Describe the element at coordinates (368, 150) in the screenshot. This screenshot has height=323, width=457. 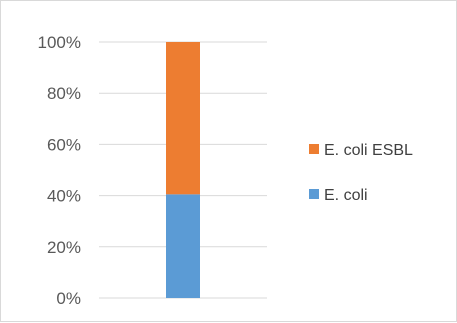
I see `legend-label: E. coli ESBL` at that location.